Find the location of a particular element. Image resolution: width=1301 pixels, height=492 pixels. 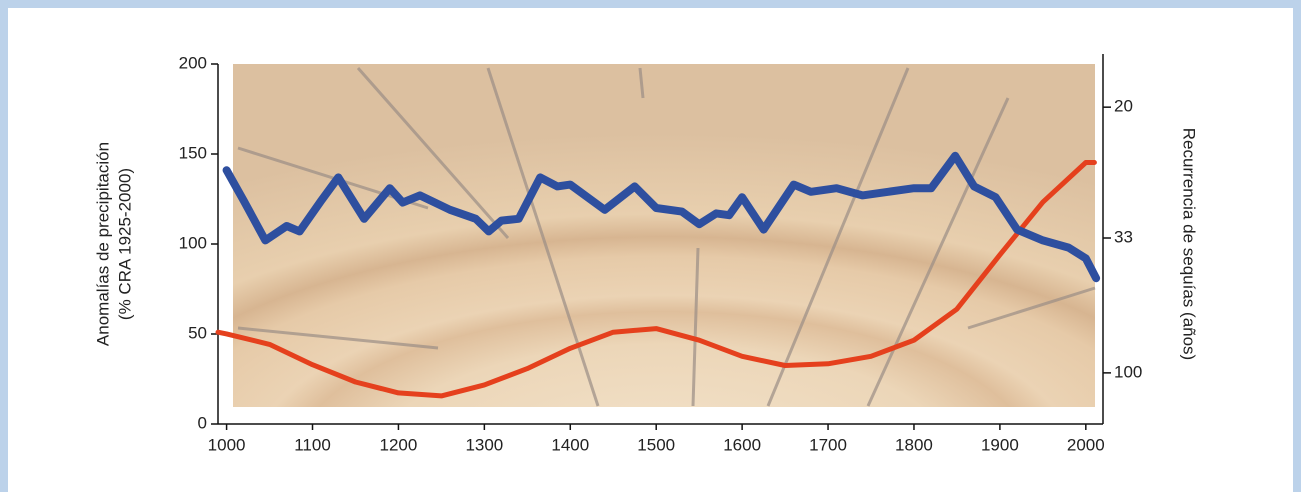

x-tick-label: 1800 is located at coordinates (914, 444).